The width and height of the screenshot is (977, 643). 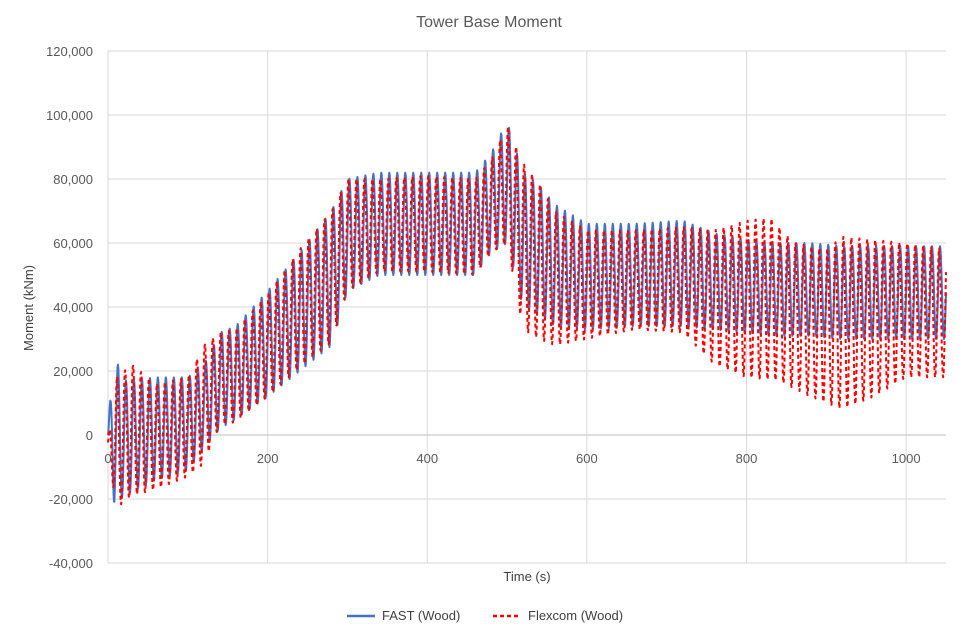 What do you see at coordinates (526, 576) in the screenshot?
I see `x-axis-label: Time (s)` at bounding box center [526, 576].